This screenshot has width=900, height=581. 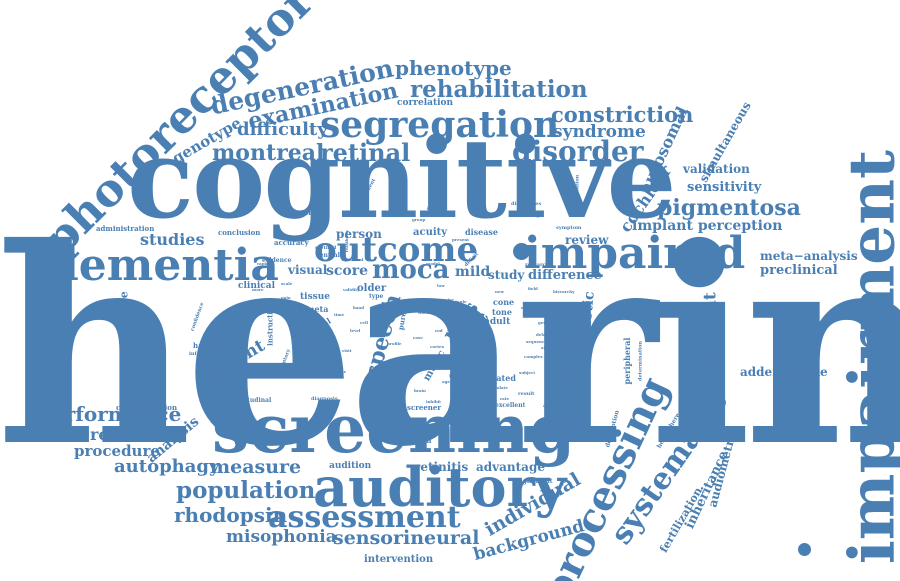 I want to click on word-measure: measure, so click(x=256, y=467).